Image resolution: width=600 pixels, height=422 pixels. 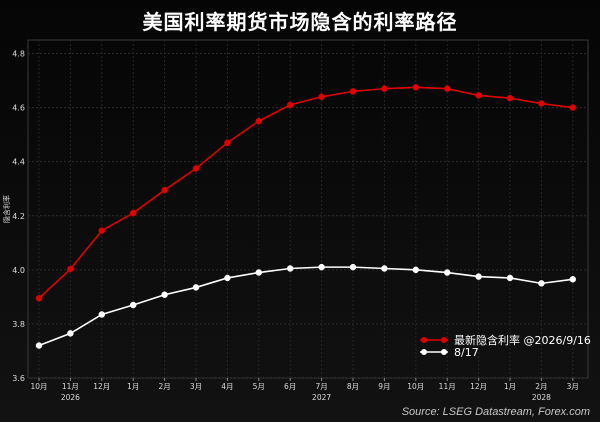 What do you see at coordinates (70, 397) in the screenshot?
I see `x-year-label: 2026` at bounding box center [70, 397].